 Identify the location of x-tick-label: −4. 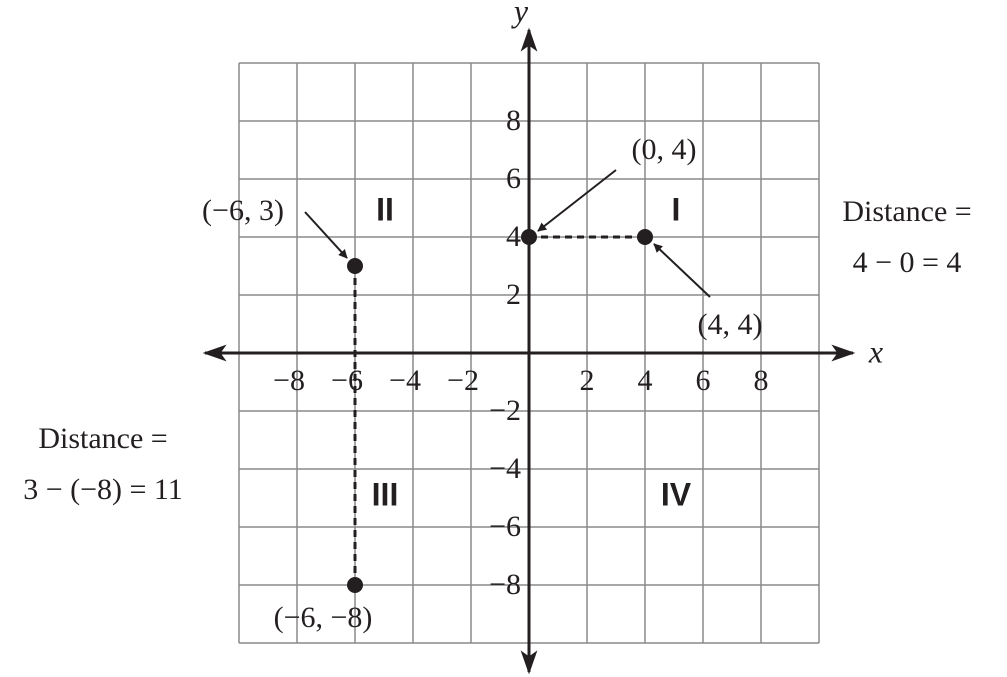
(405, 380).